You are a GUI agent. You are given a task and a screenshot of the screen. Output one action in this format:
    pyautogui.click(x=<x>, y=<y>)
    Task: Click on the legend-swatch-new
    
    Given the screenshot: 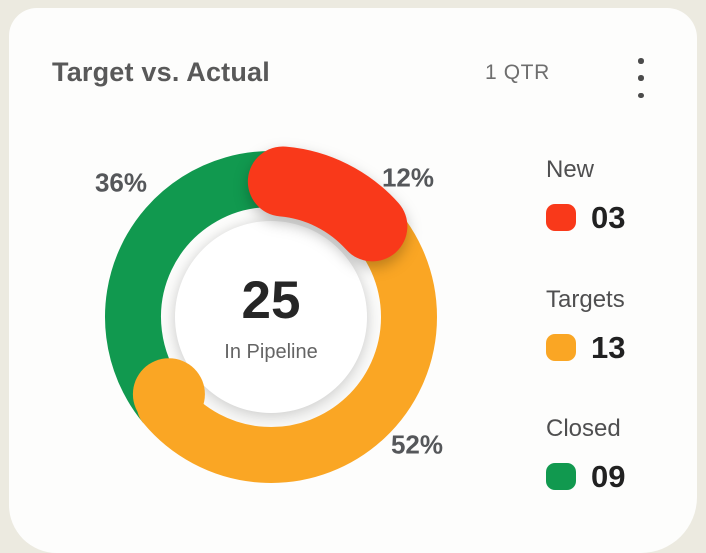 What is the action you would take?
    pyautogui.click(x=561, y=217)
    